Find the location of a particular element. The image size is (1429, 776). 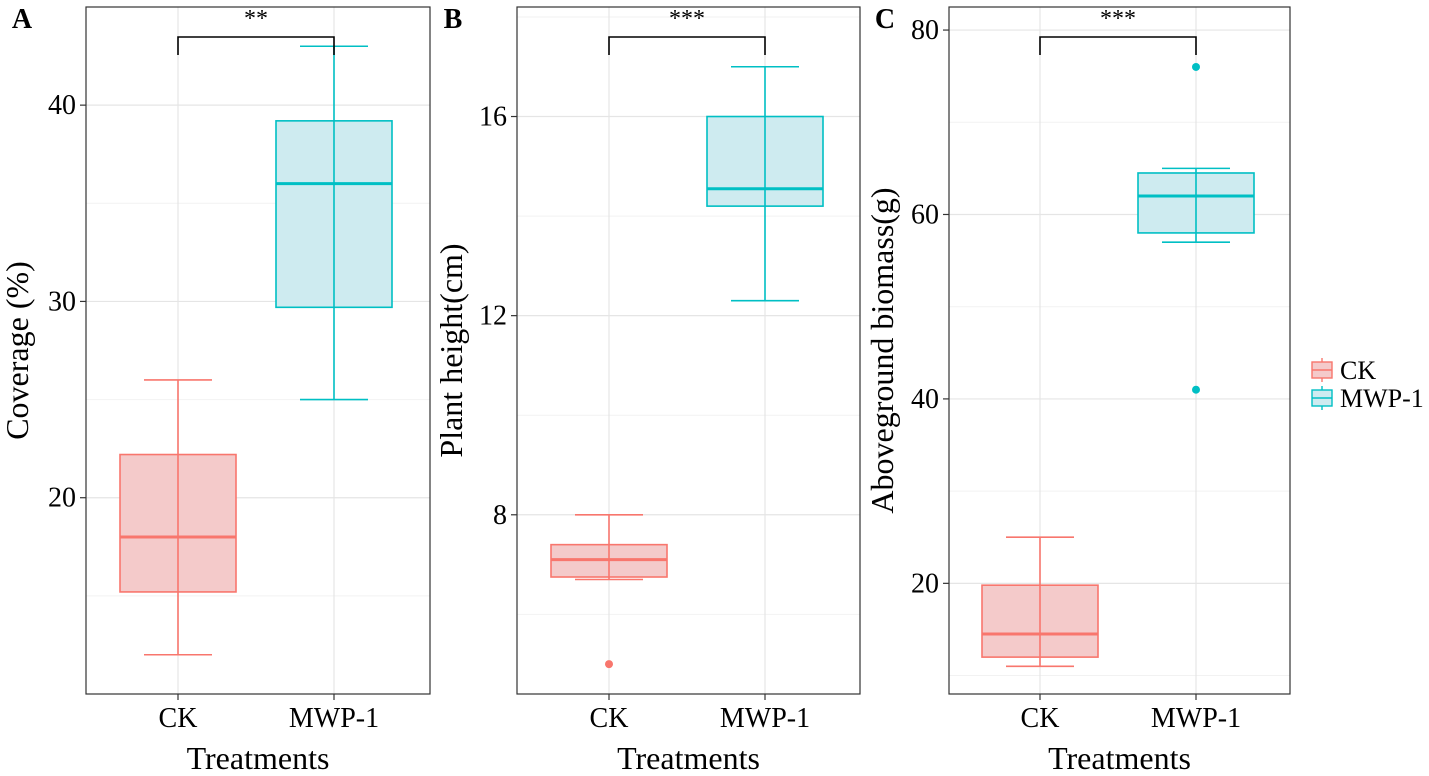

y-tick-label: 16 is located at coordinates (493, 117).